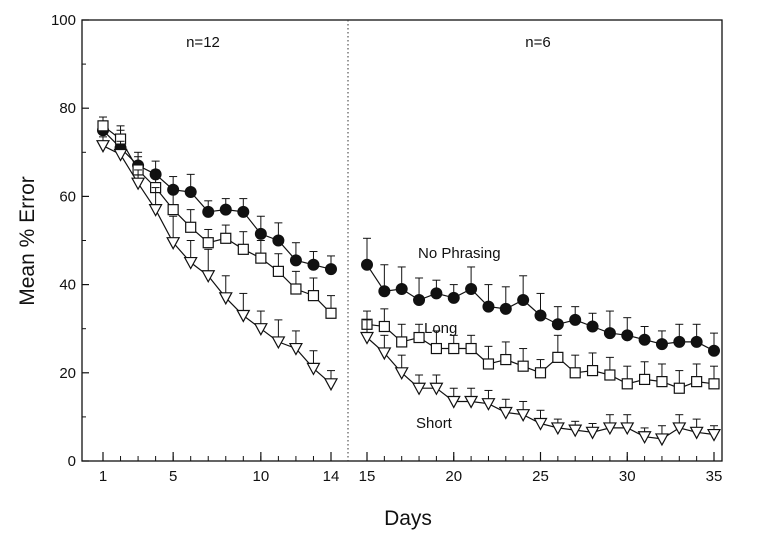 This screenshot has height=541, width=762. I want to click on x-tick-label: 30, so click(627, 476).